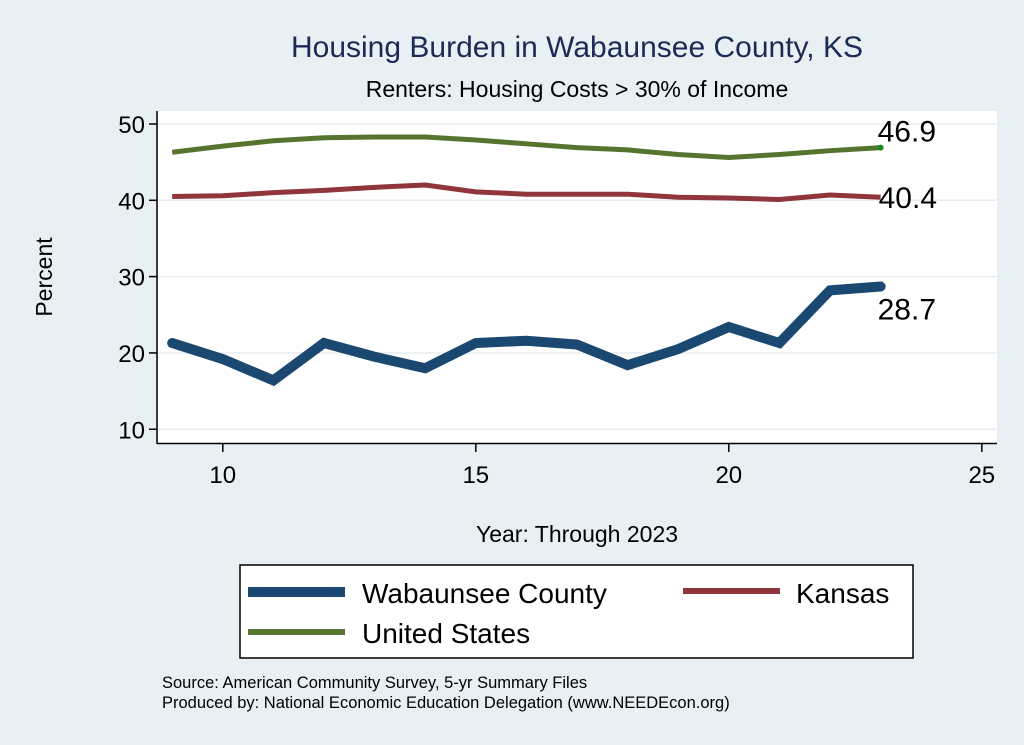 This screenshot has height=745, width=1024. I want to click on legend-box, so click(576, 611).